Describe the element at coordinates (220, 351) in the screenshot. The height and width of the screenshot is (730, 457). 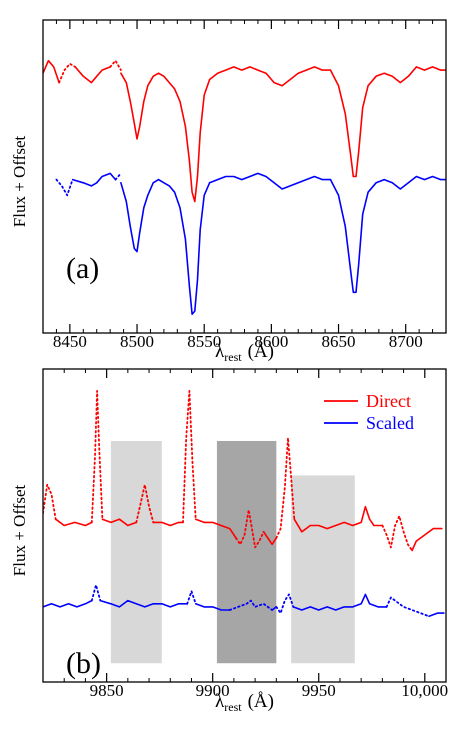
I see `x-axis-label-a-main: λ` at that location.